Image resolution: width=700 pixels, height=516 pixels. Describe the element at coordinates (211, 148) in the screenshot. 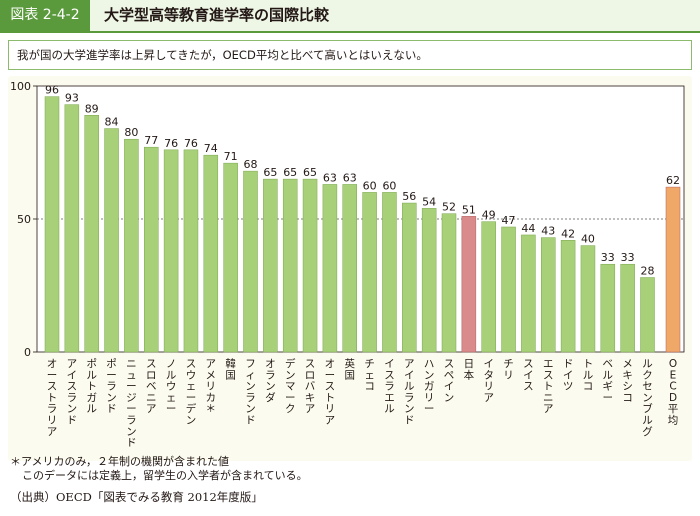

I see `value-label: 74` at that location.